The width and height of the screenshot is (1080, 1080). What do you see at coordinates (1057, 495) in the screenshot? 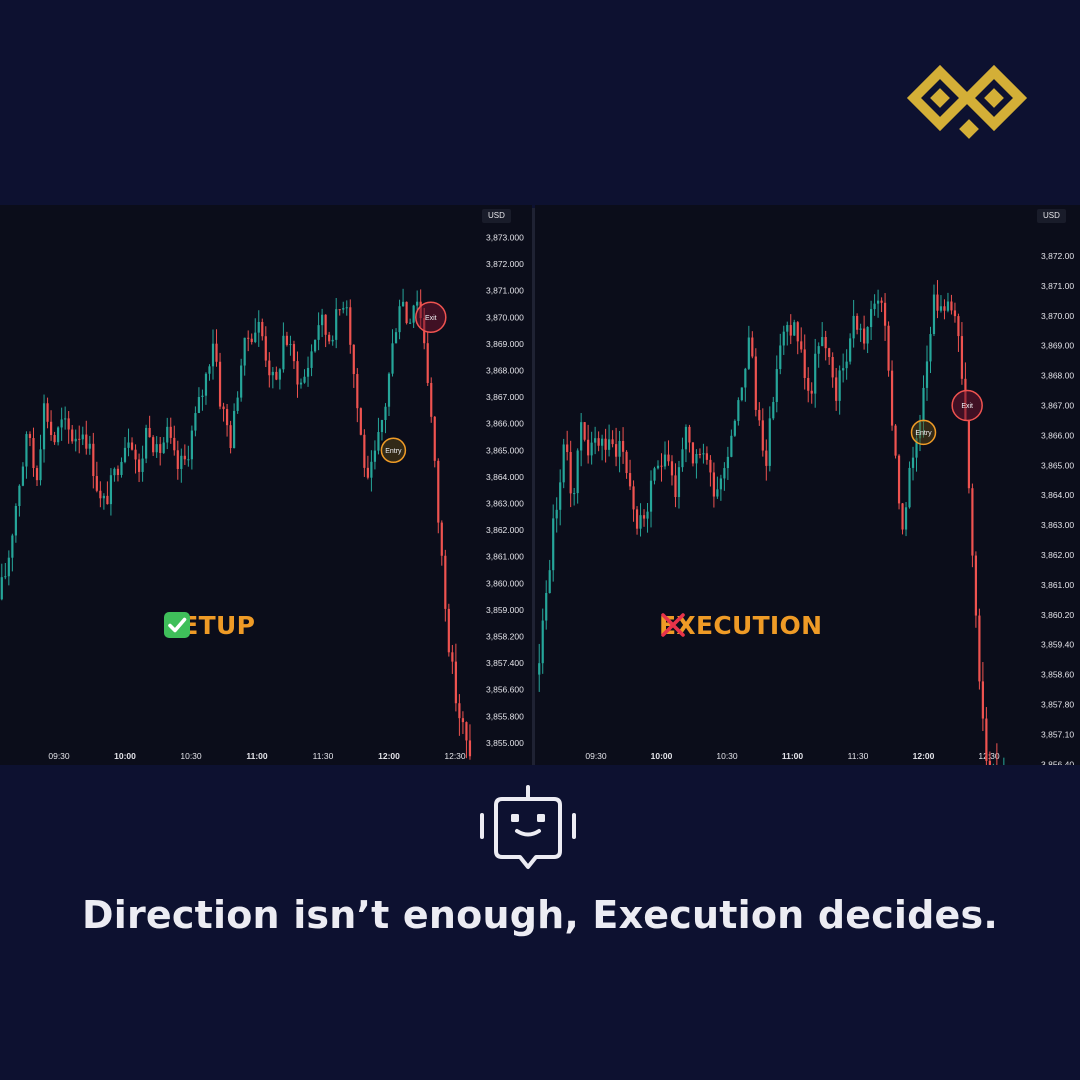
I see `y-tick-label: 3,864.00` at bounding box center [1057, 495].